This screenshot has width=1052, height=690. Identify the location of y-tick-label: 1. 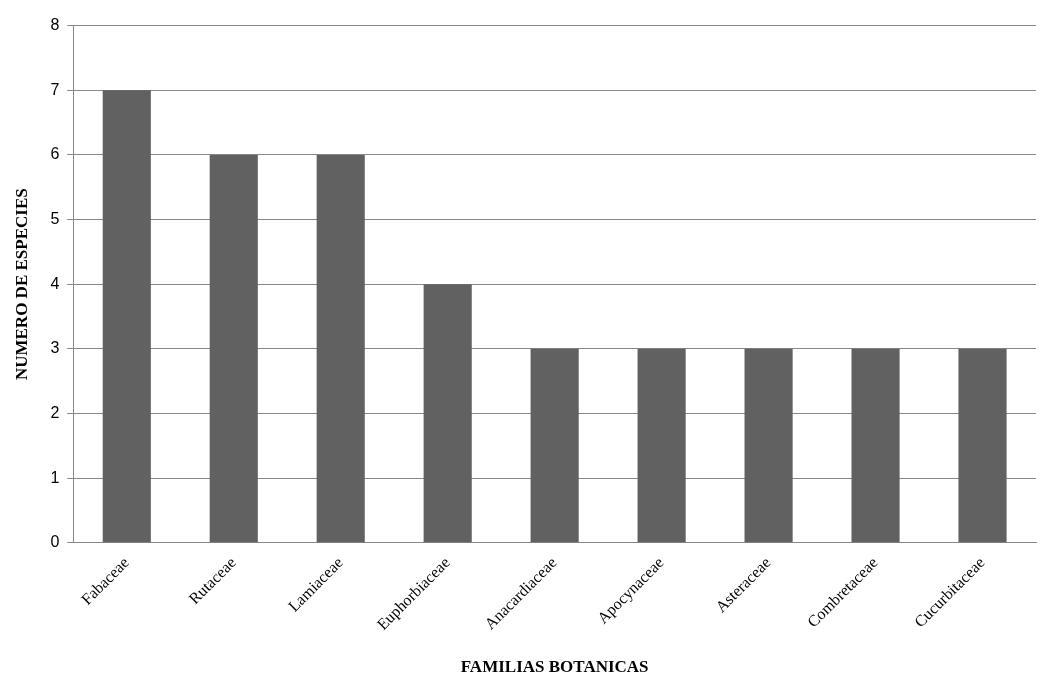
(55, 477).